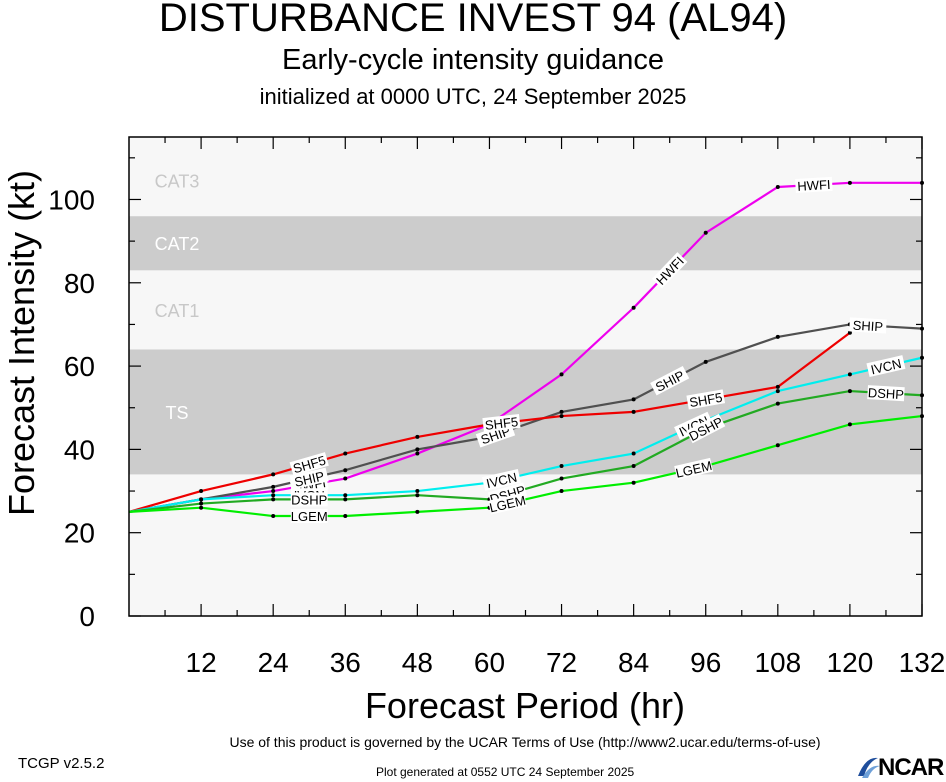  What do you see at coordinates (561, 662) in the screenshot?
I see `x-tick-label: 72` at bounding box center [561, 662].